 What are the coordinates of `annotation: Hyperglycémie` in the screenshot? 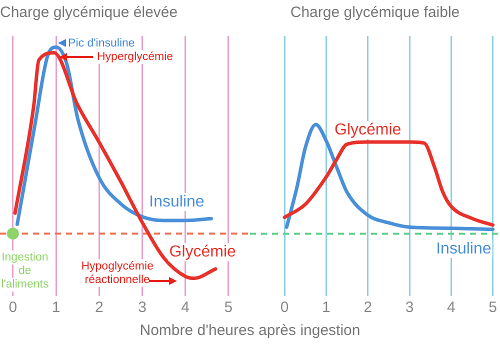 It's located at (135, 57).